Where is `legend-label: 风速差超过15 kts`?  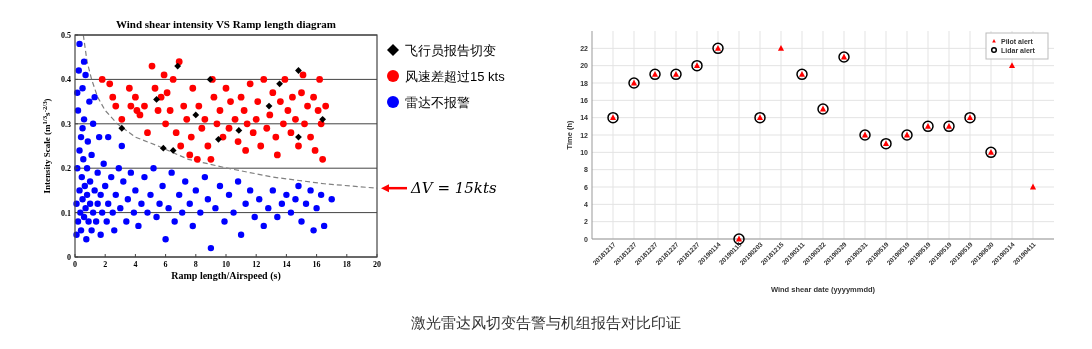
legend-label: 风速差超过15 kts is located at coordinates (455, 76).